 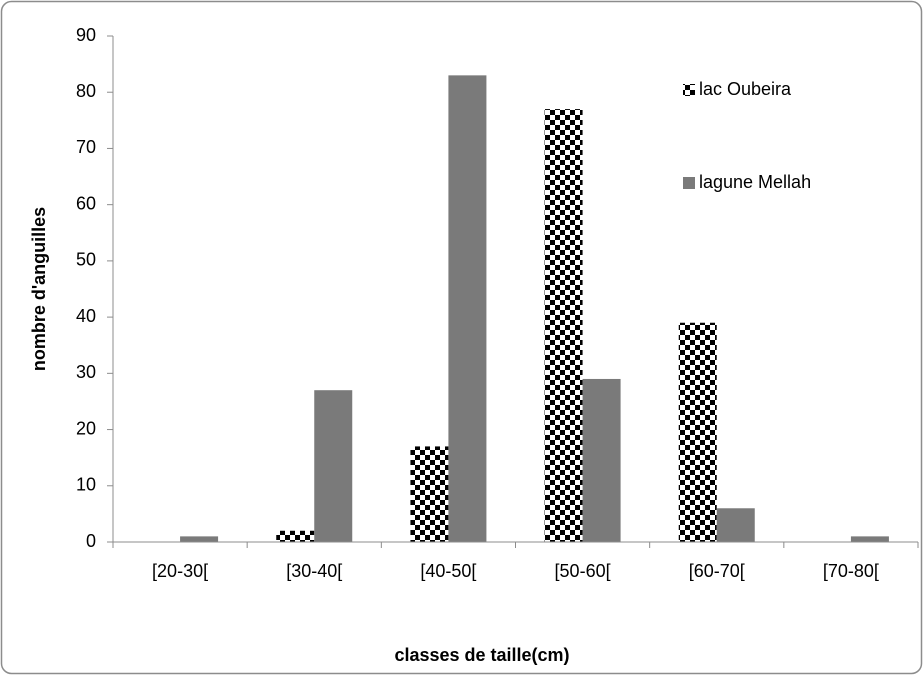 What do you see at coordinates (86, 372) in the screenshot?
I see `y-tick-label: 30` at bounding box center [86, 372].